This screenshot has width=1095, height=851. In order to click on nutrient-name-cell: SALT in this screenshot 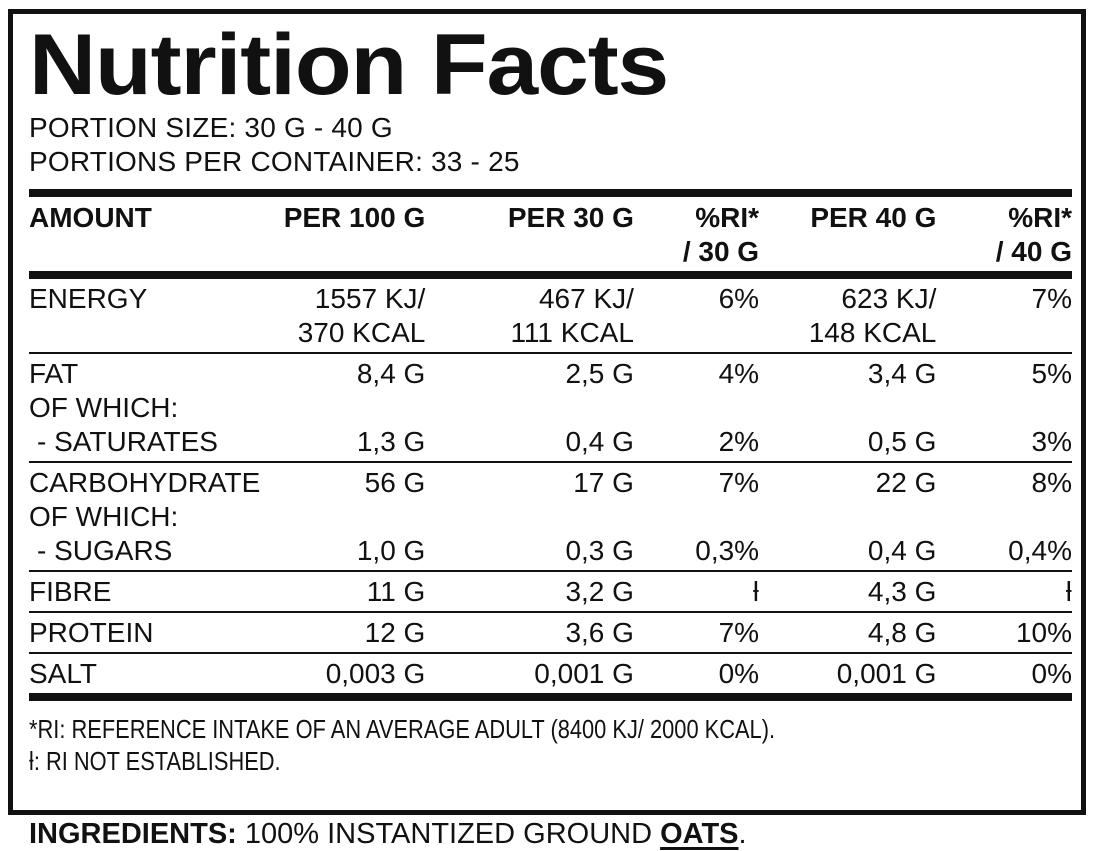, I will do `click(144, 677)`.